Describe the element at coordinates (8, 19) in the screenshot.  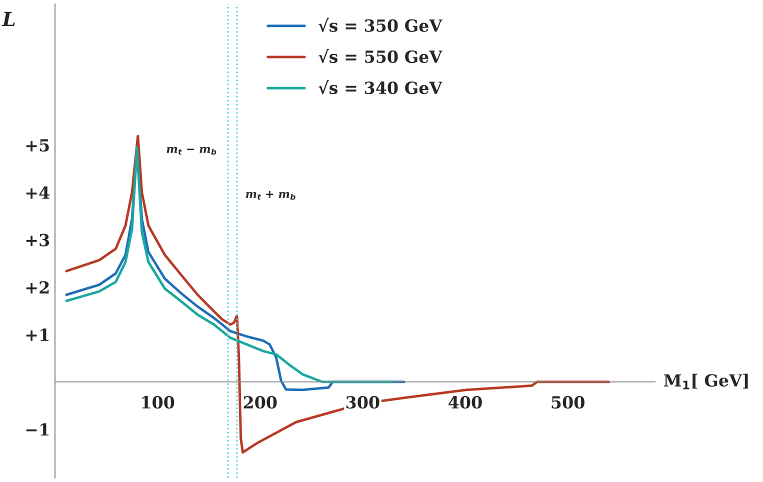
I see `y-axis-title: L` at that location.